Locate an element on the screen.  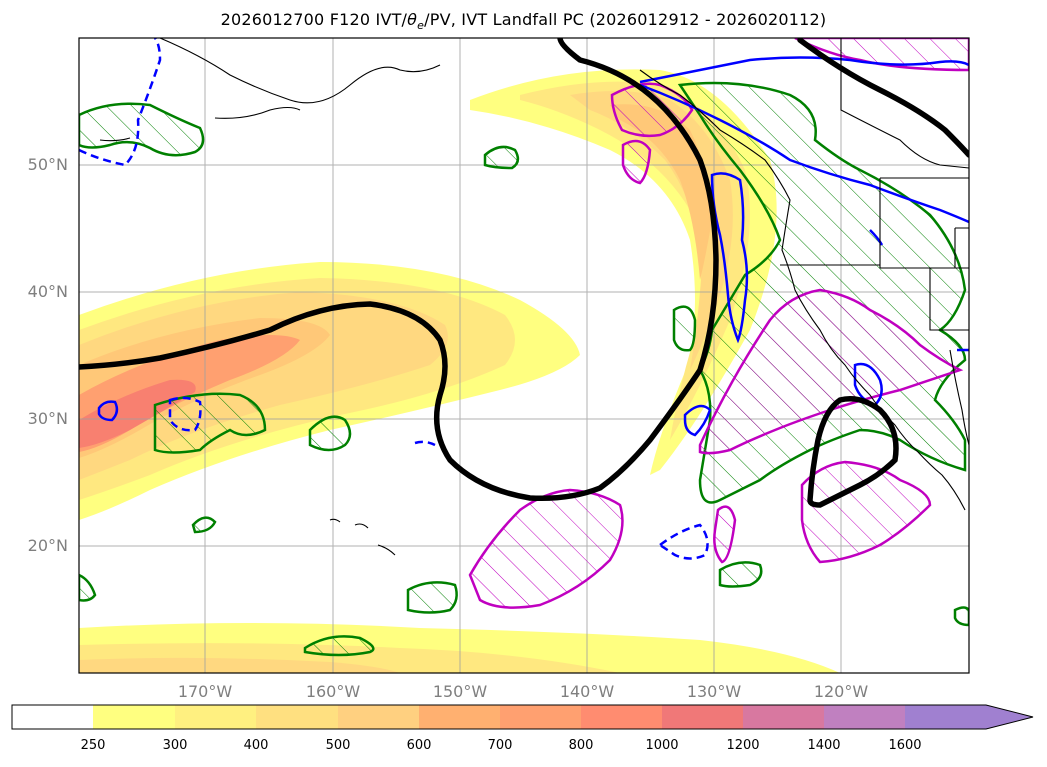
lat-label-20n: 20°N is located at coordinates (47, 545).